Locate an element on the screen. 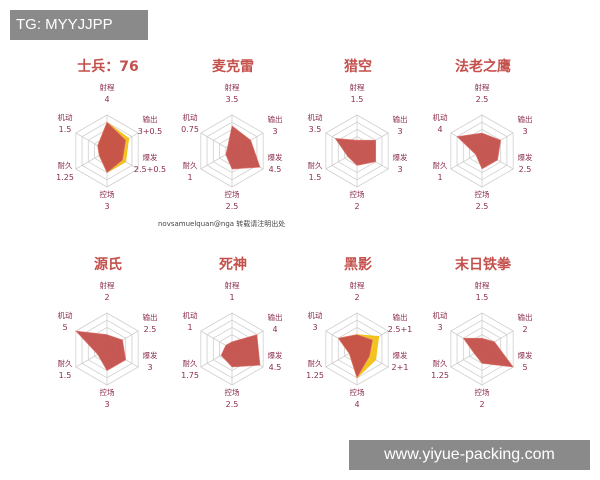  chart-title: 法老之鹰 is located at coordinates (483, 66).